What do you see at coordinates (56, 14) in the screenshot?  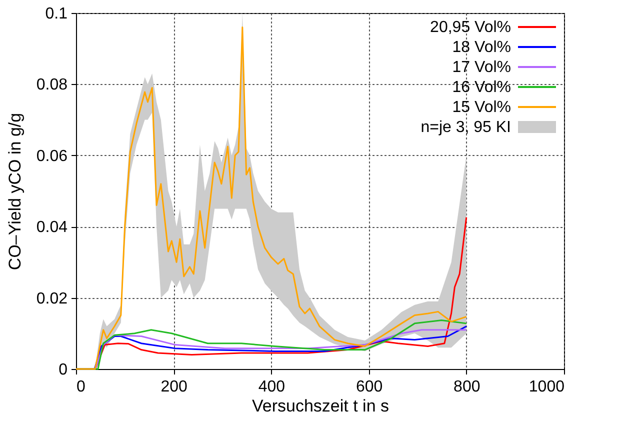 I see `y-tick-label: 0.1` at bounding box center [56, 14].